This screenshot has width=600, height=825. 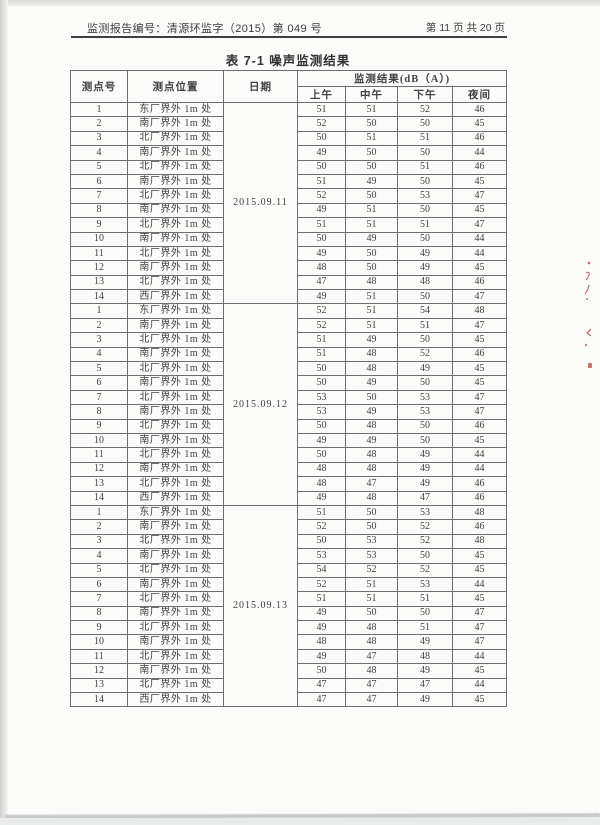 I want to click on table-row: 7 北厂界外 1m 处 53 50 53 47, so click(x=289, y=397).